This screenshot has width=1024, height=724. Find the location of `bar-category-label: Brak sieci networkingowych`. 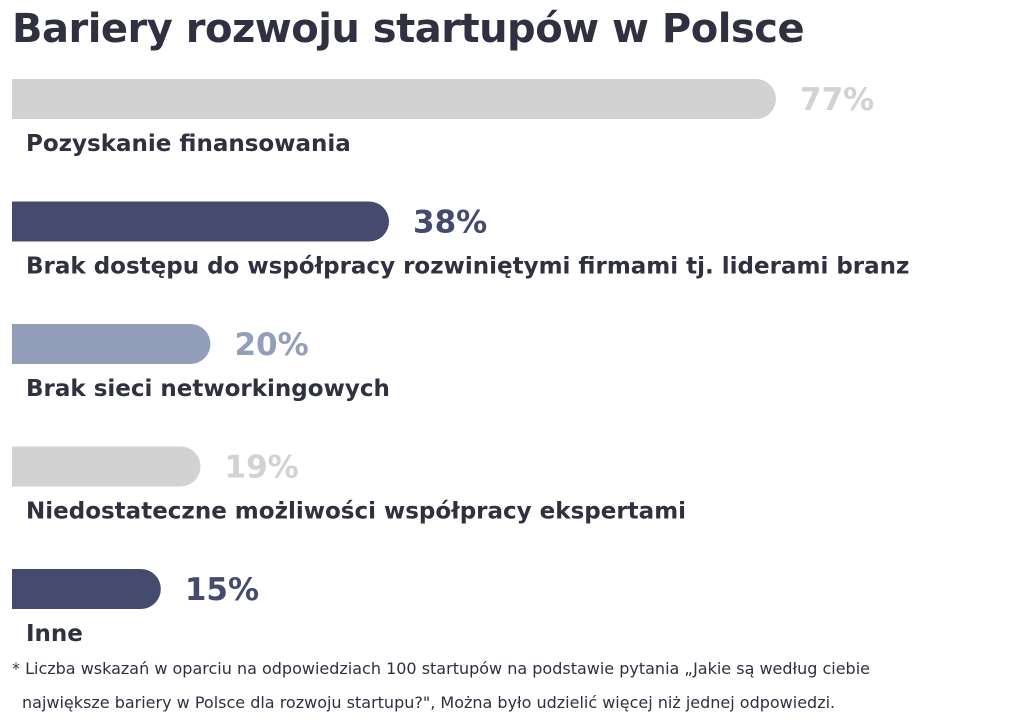

bar-category-label: Brak sieci networkingowych is located at coordinates (208, 389).